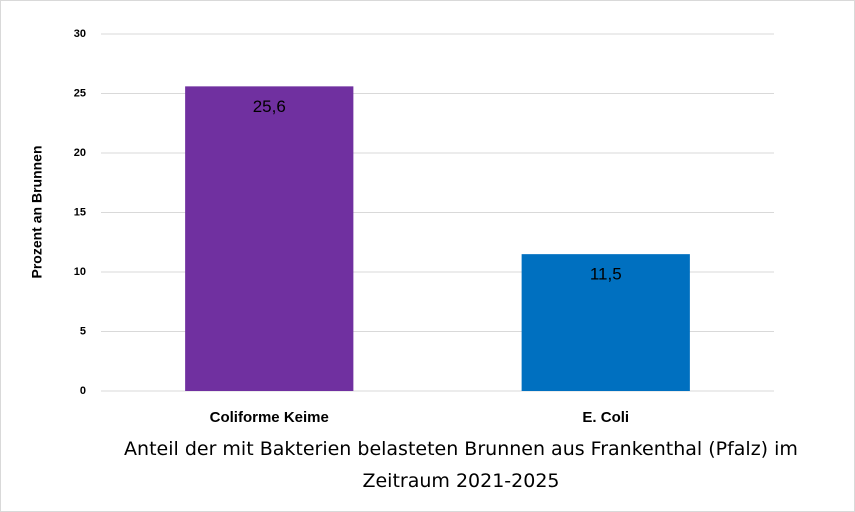  I want to click on y-tick-label: 0, so click(83, 391).